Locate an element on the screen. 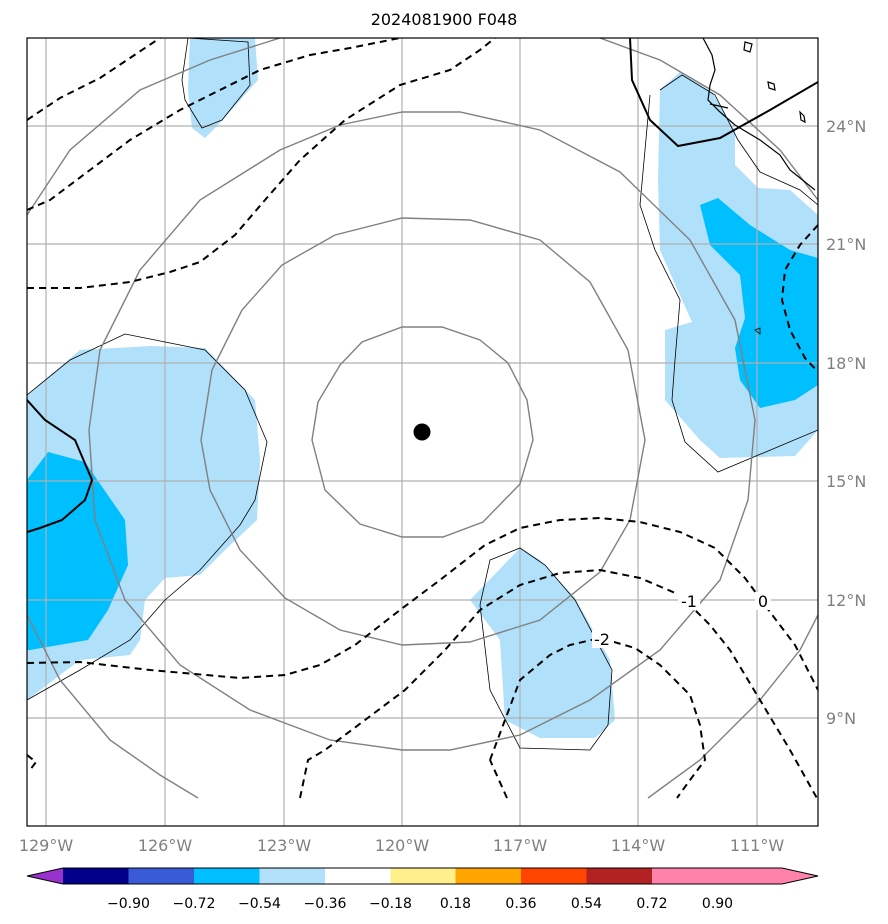 This screenshot has height=924, width=888. lat-label: 21°N is located at coordinates (846, 244).